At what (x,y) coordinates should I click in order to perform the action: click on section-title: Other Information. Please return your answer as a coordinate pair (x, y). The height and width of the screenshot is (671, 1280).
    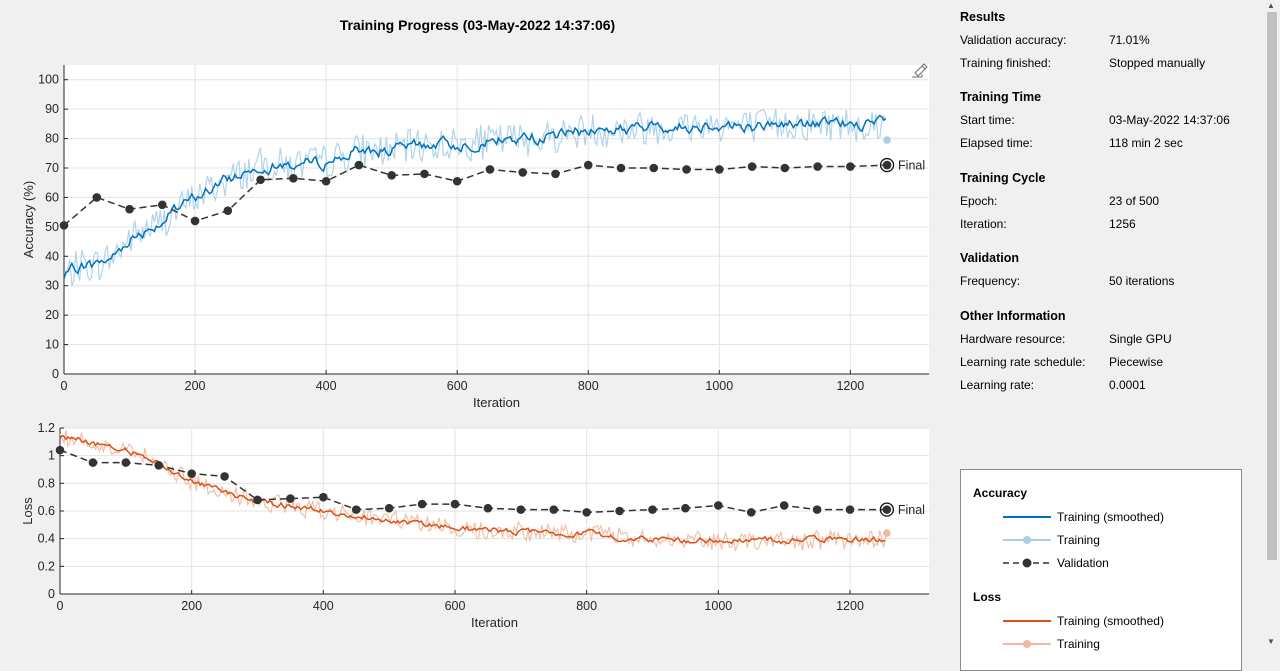
    Looking at the image, I should click on (1013, 316).